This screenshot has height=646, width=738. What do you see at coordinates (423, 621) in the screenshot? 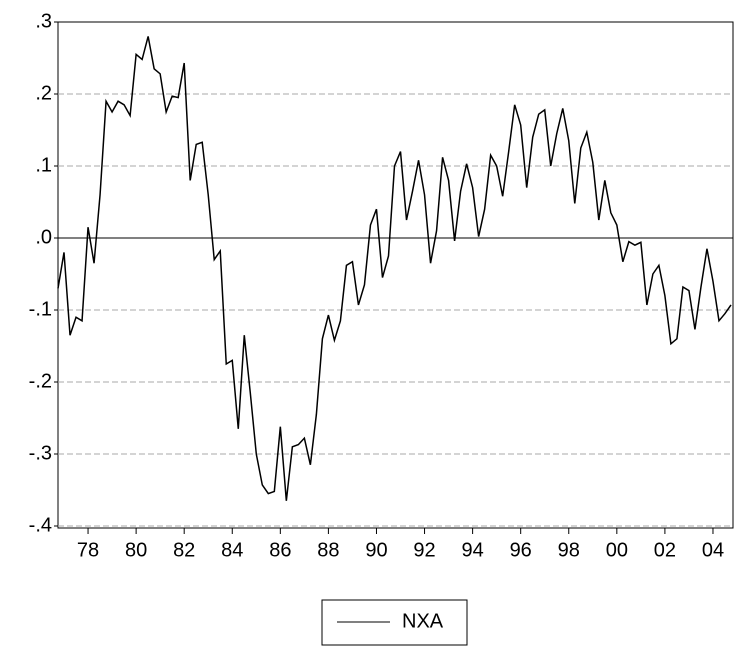
I see `legend-label: NXA` at bounding box center [423, 621].